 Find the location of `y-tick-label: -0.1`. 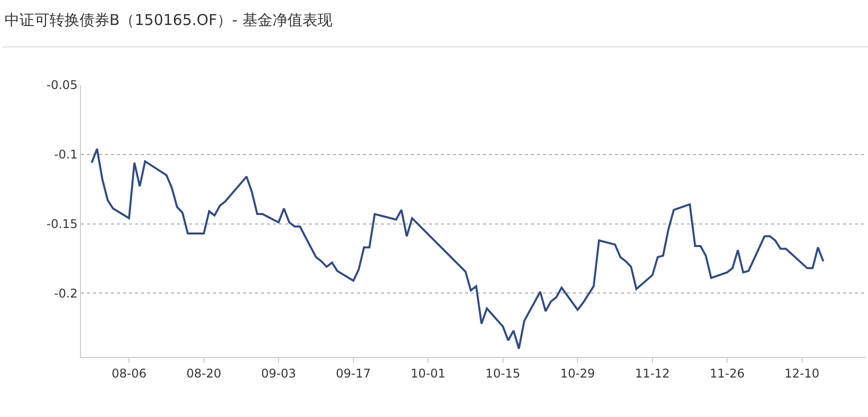

y-tick-label: -0.1 is located at coordinates (66, 155).